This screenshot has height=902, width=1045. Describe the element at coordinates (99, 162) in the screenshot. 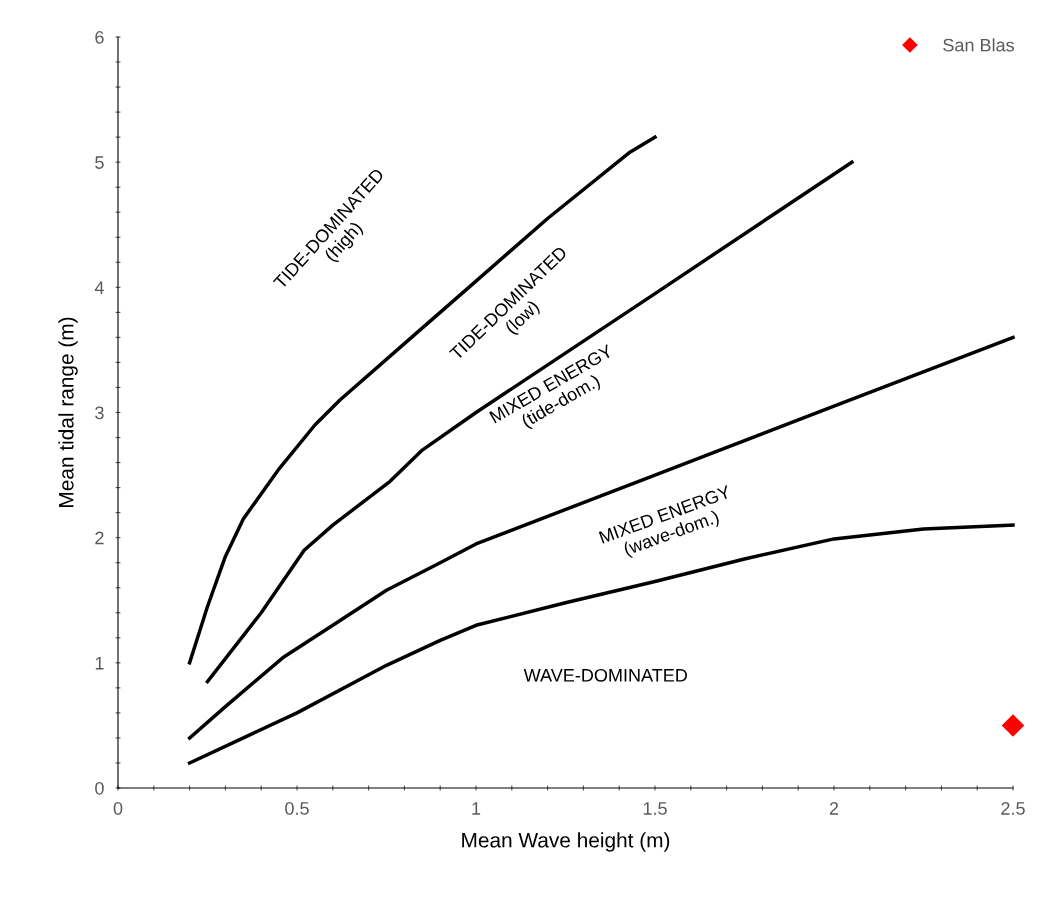

I see `y-tick-label: 5` at that location.